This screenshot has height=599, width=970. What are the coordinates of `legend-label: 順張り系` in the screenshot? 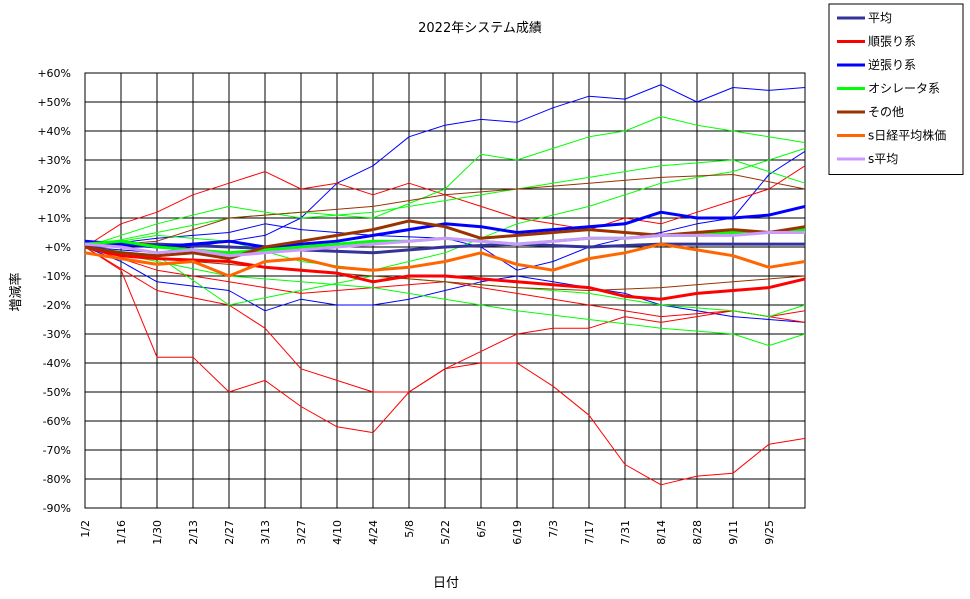 It's located at (892, 42).